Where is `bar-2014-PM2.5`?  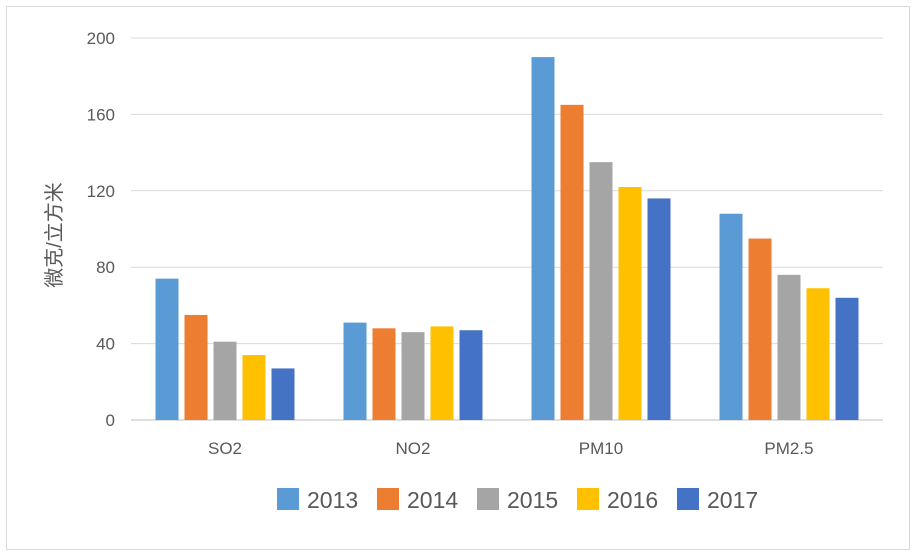 bar-2014-PM2.5 is located at coordinates (760, 329).